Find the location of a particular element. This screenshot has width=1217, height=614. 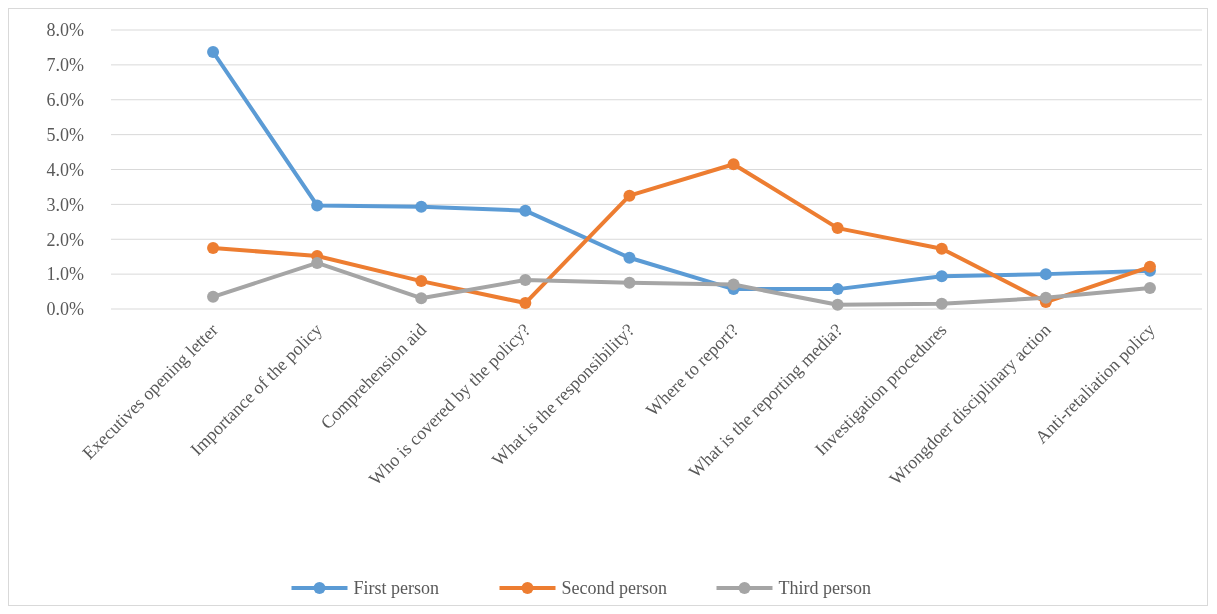

y-tick-label: 4.0% is located at coordinates (65, 169).